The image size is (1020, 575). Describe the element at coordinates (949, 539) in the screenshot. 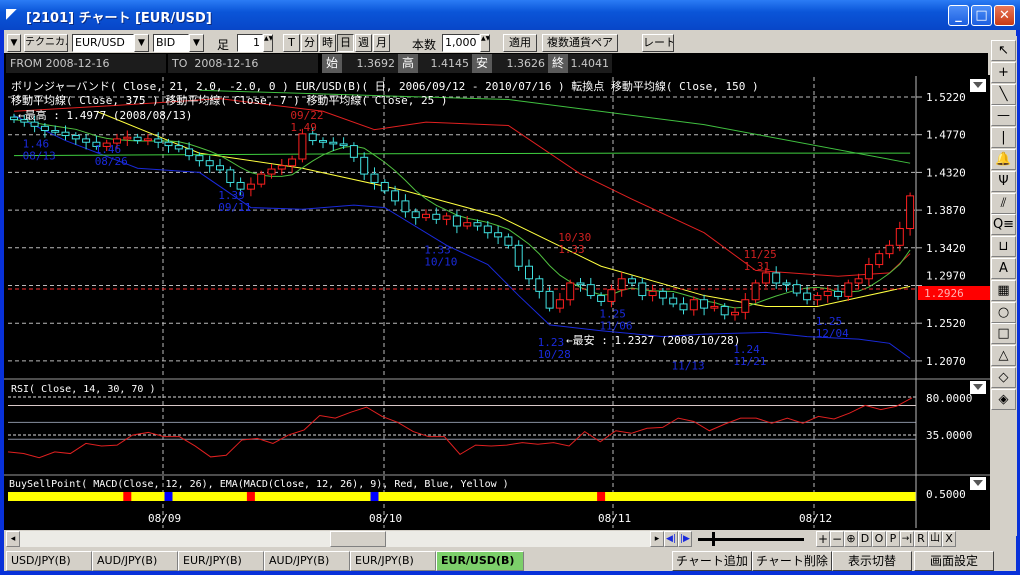

I see `x-button: X` at that location.